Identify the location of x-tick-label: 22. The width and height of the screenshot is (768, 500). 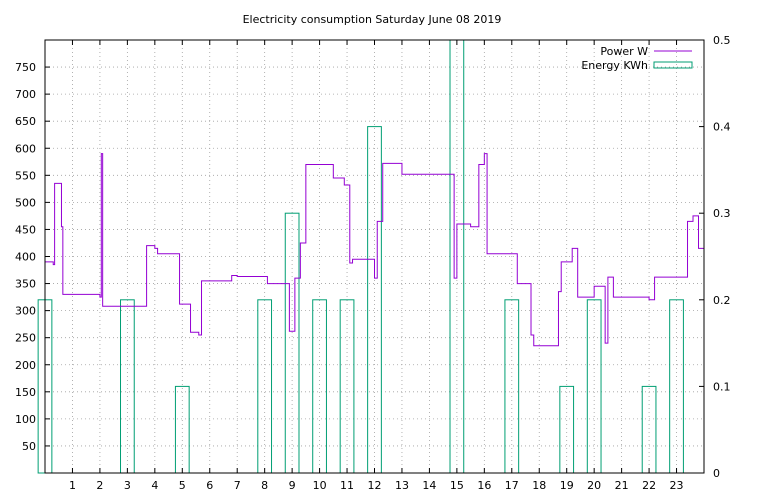
(649, 485).